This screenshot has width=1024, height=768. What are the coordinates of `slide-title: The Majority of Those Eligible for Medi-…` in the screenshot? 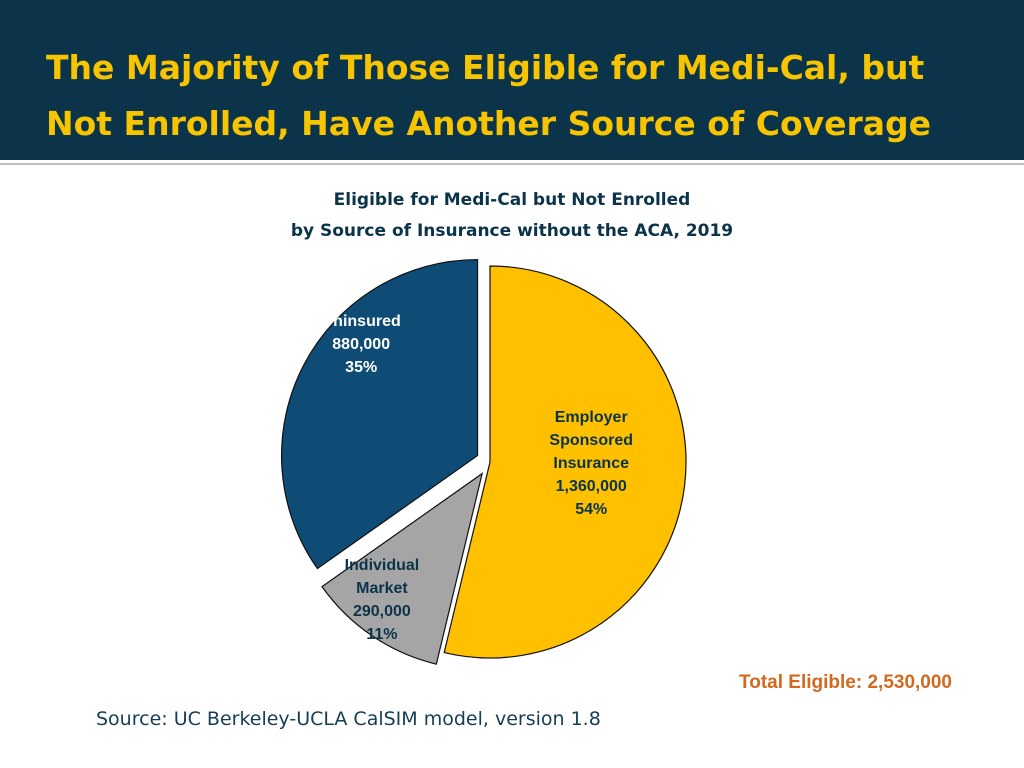 It's located at (489, 95).